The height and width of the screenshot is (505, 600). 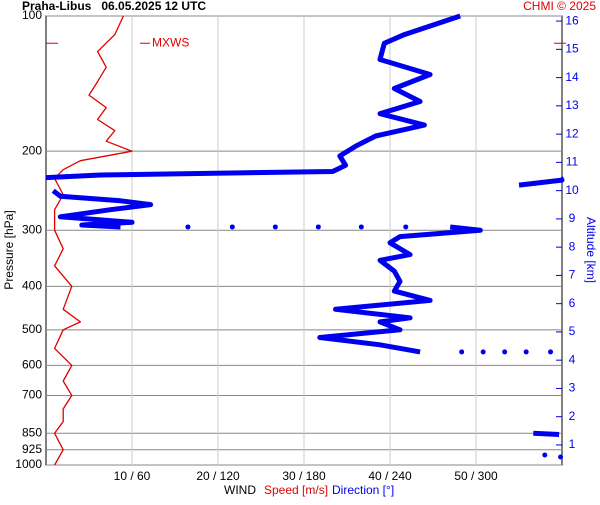 What do you see at coordinates (32, 285) in the screenshot?
I see `y-tick-label: 400` at bounding box center [32, 285].